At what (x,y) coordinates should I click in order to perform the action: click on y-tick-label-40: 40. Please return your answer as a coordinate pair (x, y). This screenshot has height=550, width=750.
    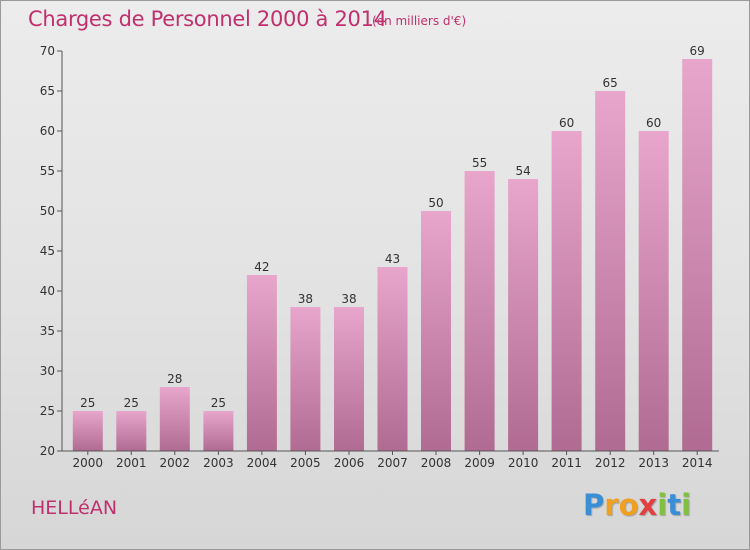
    Looking at the image, I should click on (47, 291).